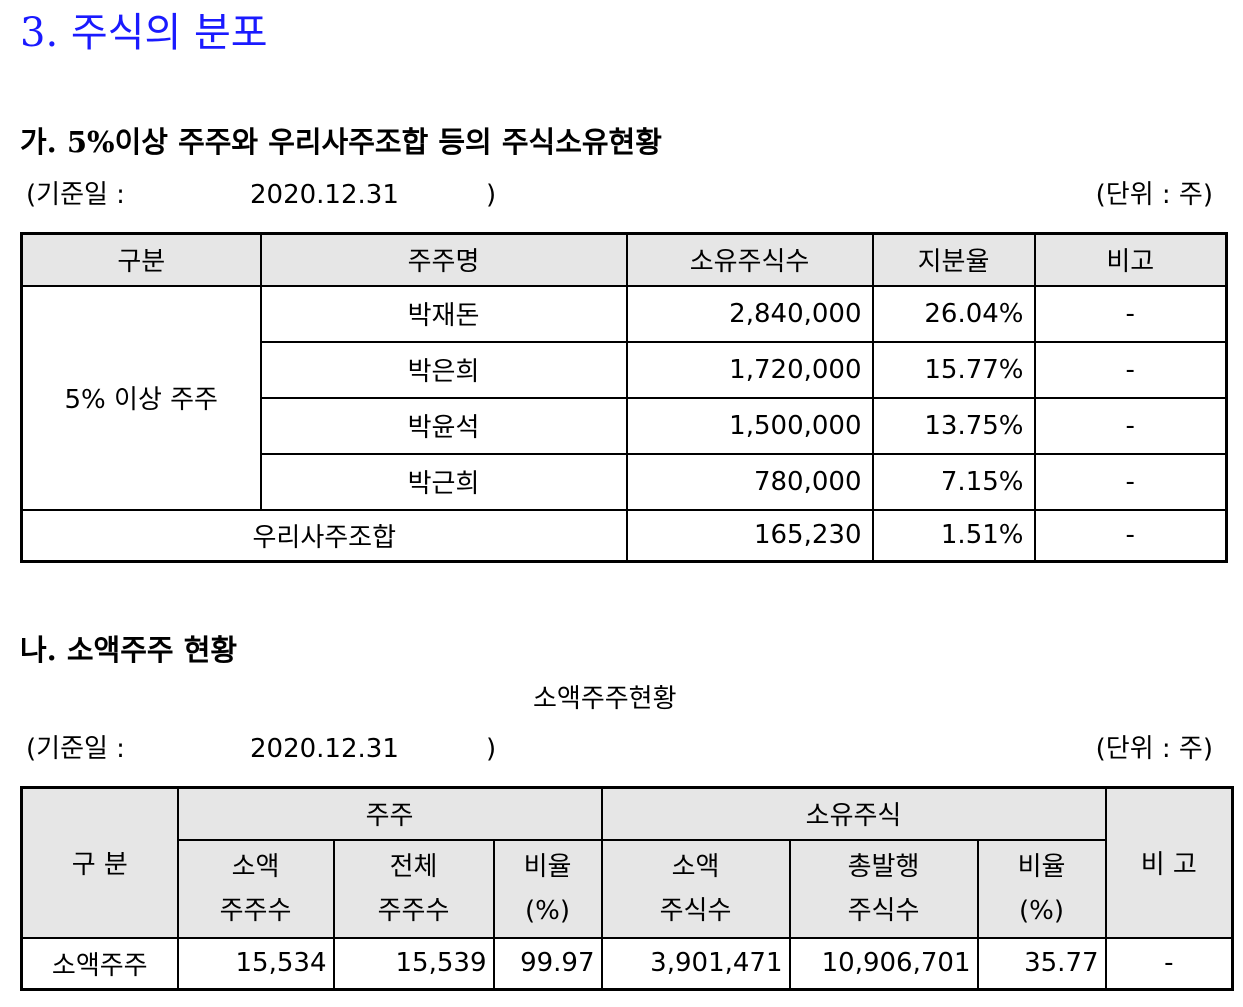  What do you see at coordinates (443, 313) in the screenshot?
I see `holder-name: 박재돈` at bounding box center [443, 313].